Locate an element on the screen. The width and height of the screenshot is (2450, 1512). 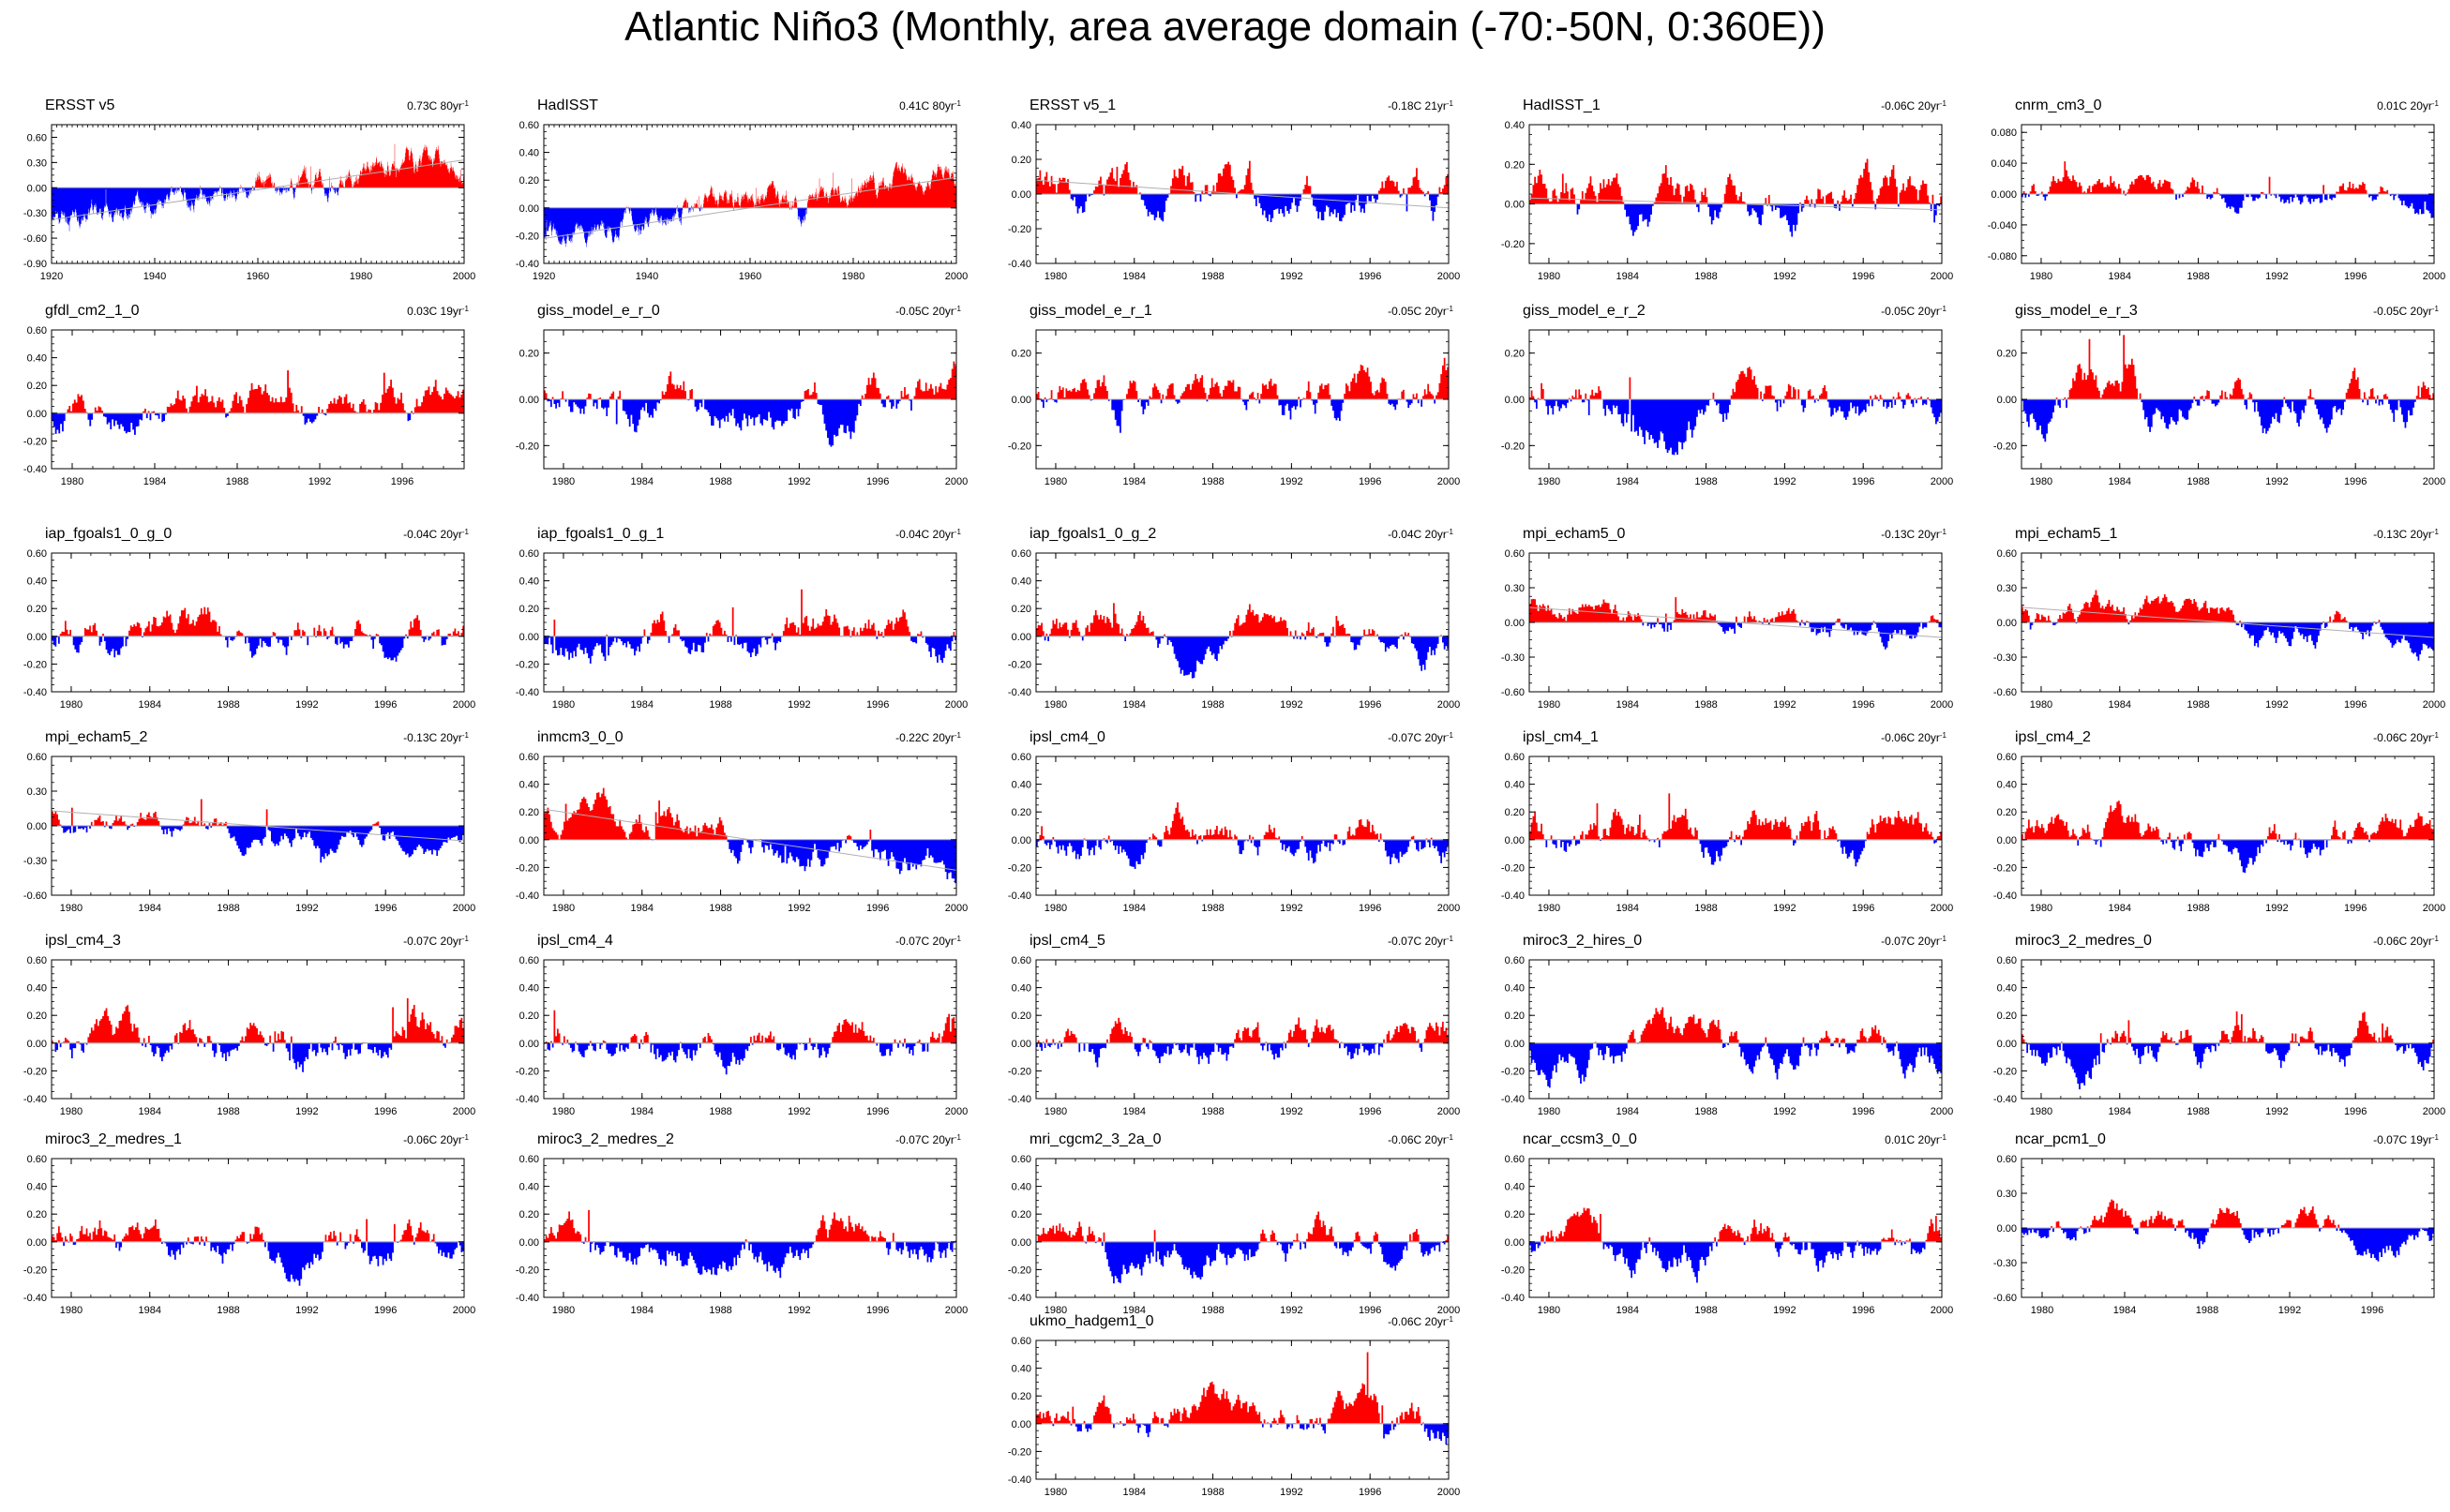
panel-trend: -0.13C 20yr-1 is located at coordinates (1913, 534).